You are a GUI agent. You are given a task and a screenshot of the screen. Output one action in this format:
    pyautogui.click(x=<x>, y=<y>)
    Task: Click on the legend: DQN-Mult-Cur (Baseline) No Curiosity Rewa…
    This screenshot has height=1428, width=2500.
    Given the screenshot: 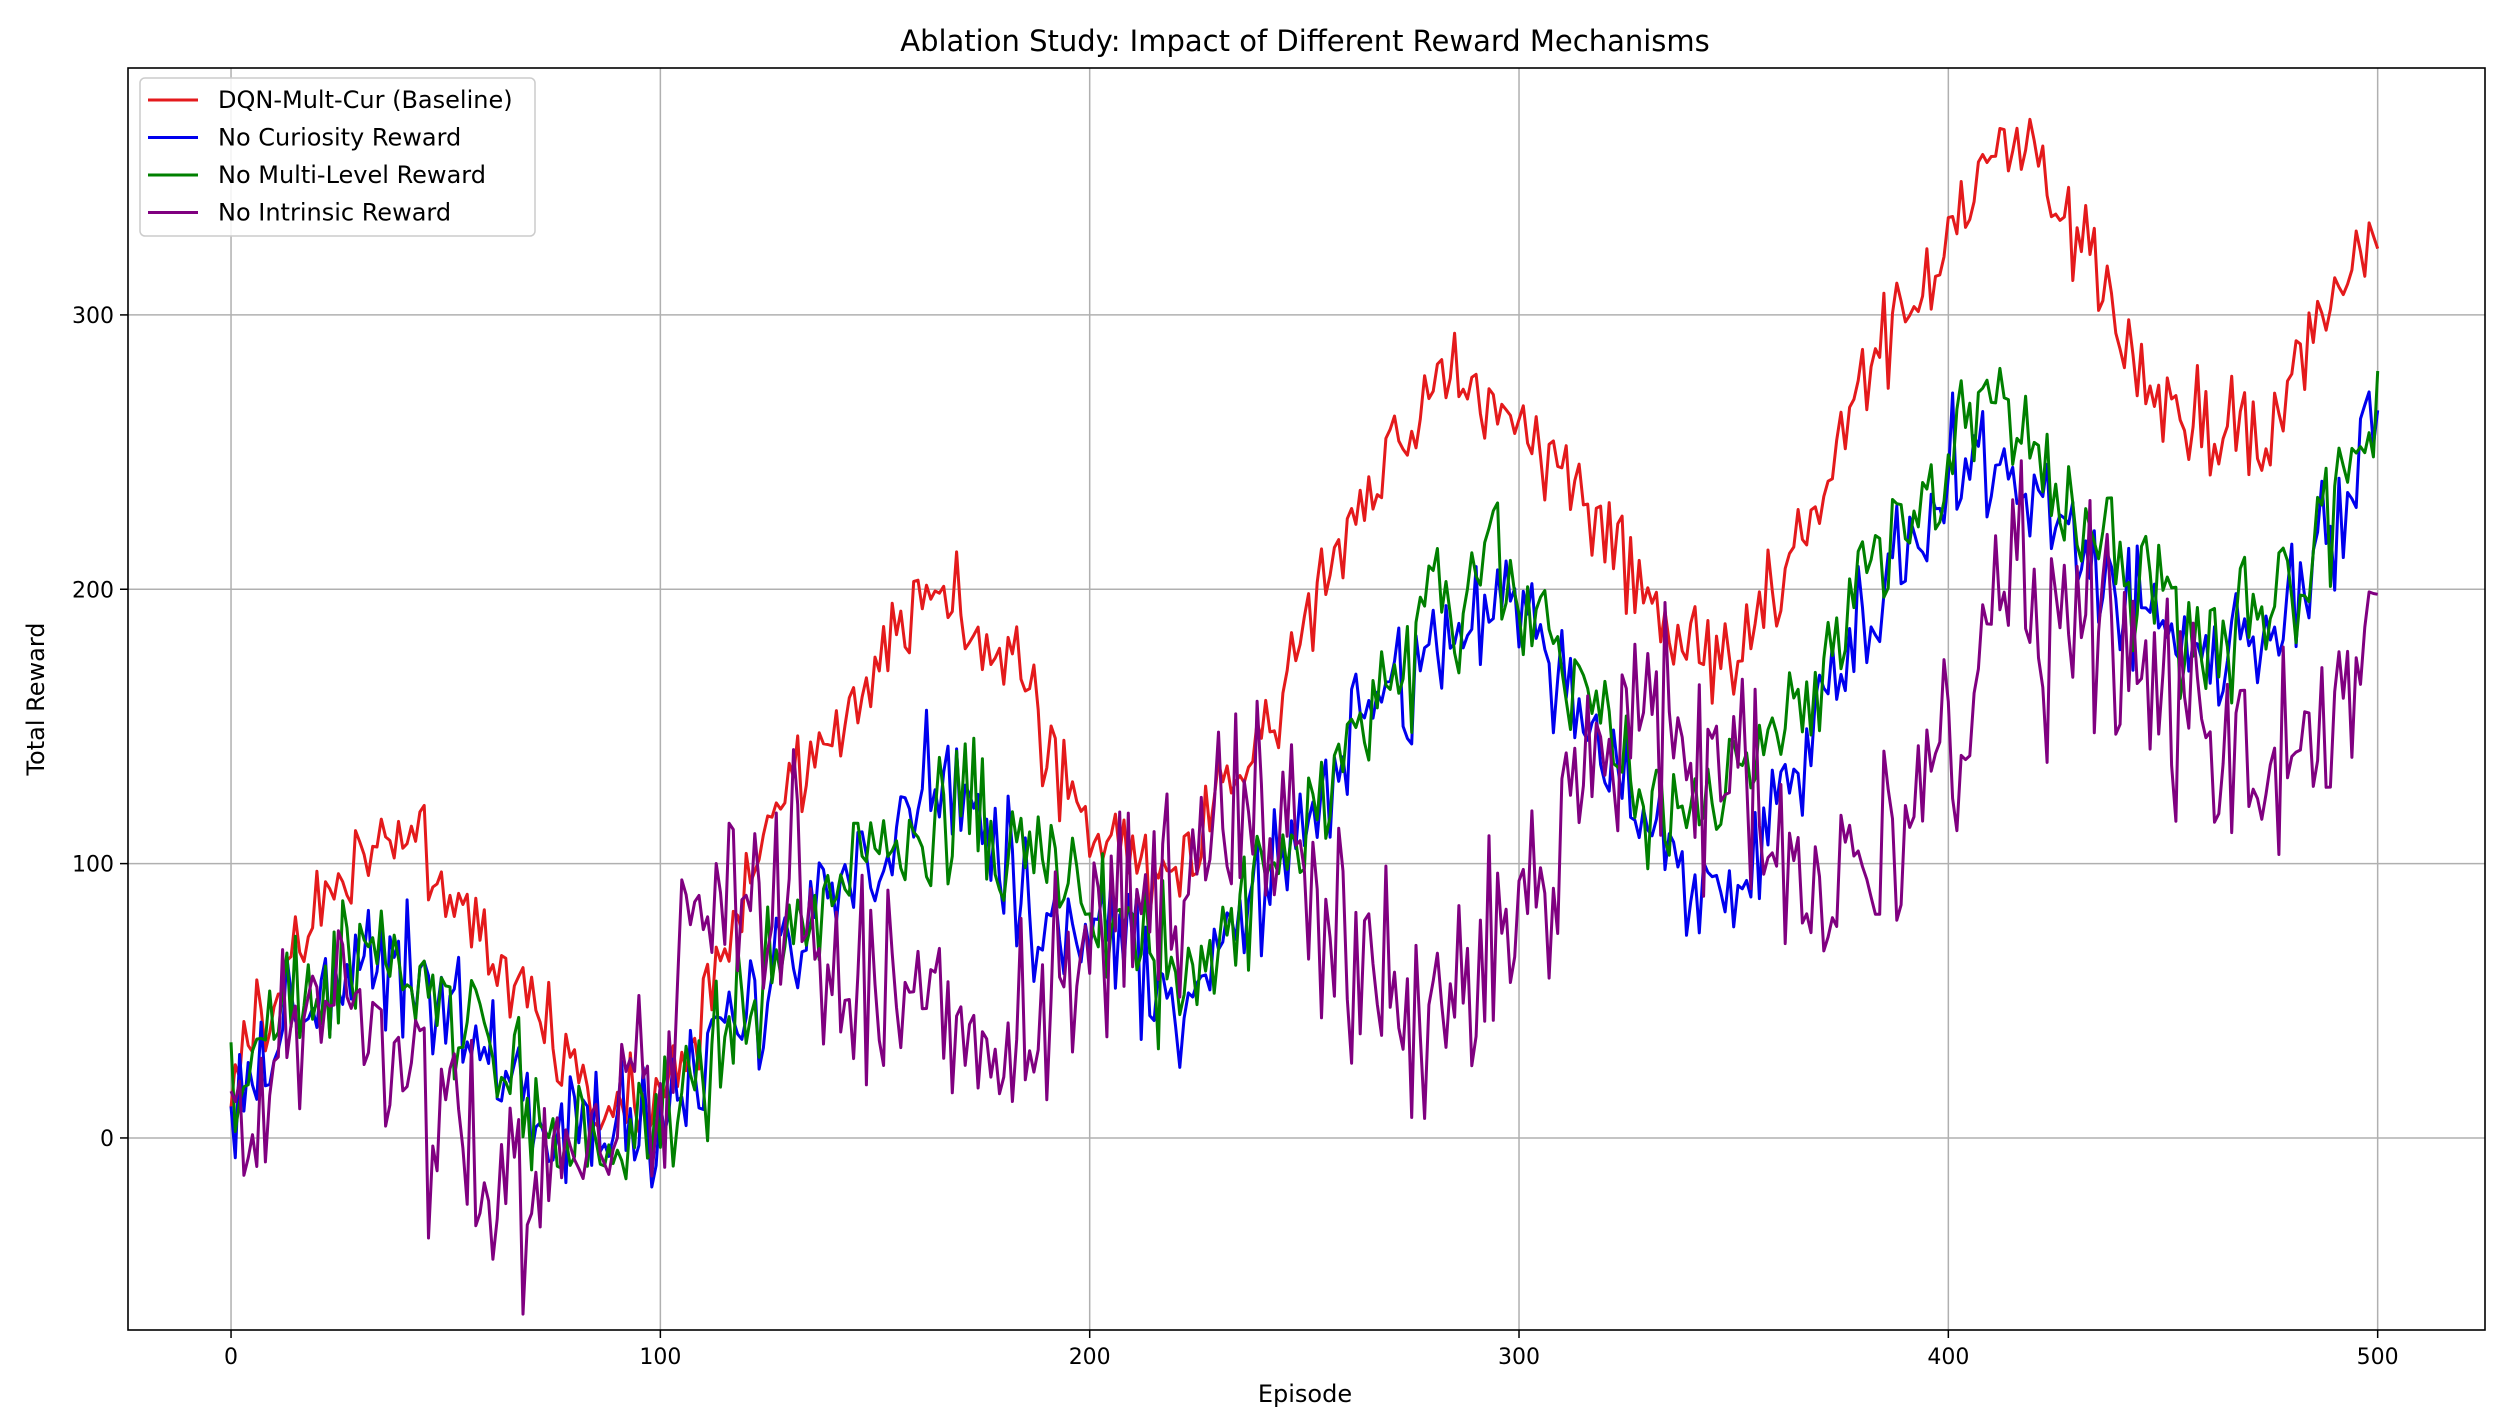 What is the action you would take?
    pyautogui.click(x=337, y=157)
    